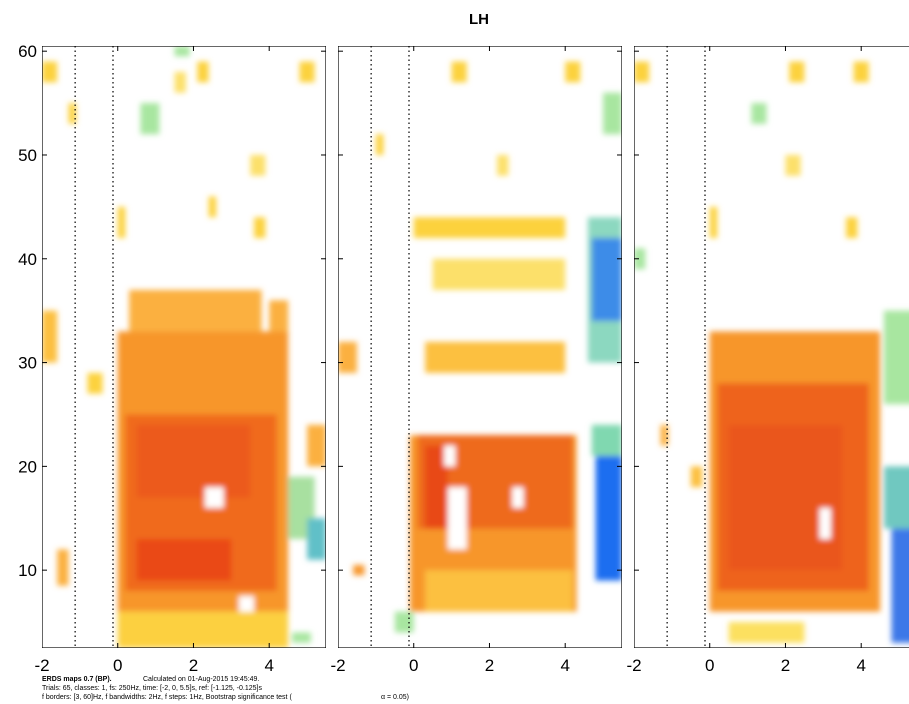 This screenshot has width=909, height=704. What do you see at coordinates (27, 259) in the screenshot?
I see `y-tick-label: 40` at bounding box center [27, 259].